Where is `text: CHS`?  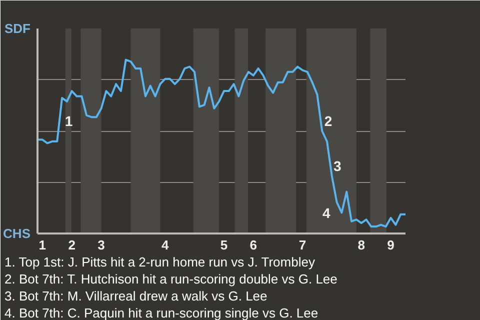
text: CHS is located at coordinates (17, 233).